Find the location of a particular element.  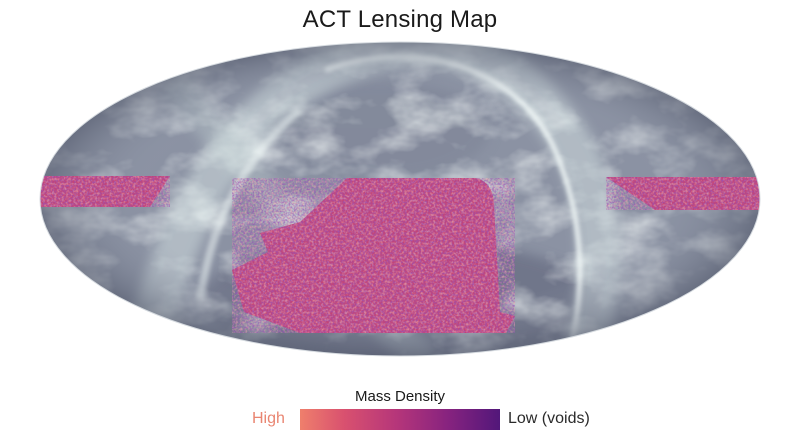

lensing-region-main is located at coordinates (373, 255).